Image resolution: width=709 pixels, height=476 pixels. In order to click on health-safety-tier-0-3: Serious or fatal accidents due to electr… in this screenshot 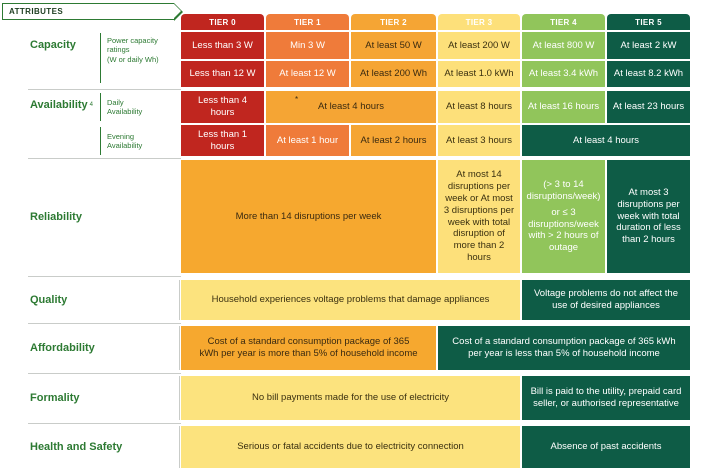, I will do `click(350, 447)`.